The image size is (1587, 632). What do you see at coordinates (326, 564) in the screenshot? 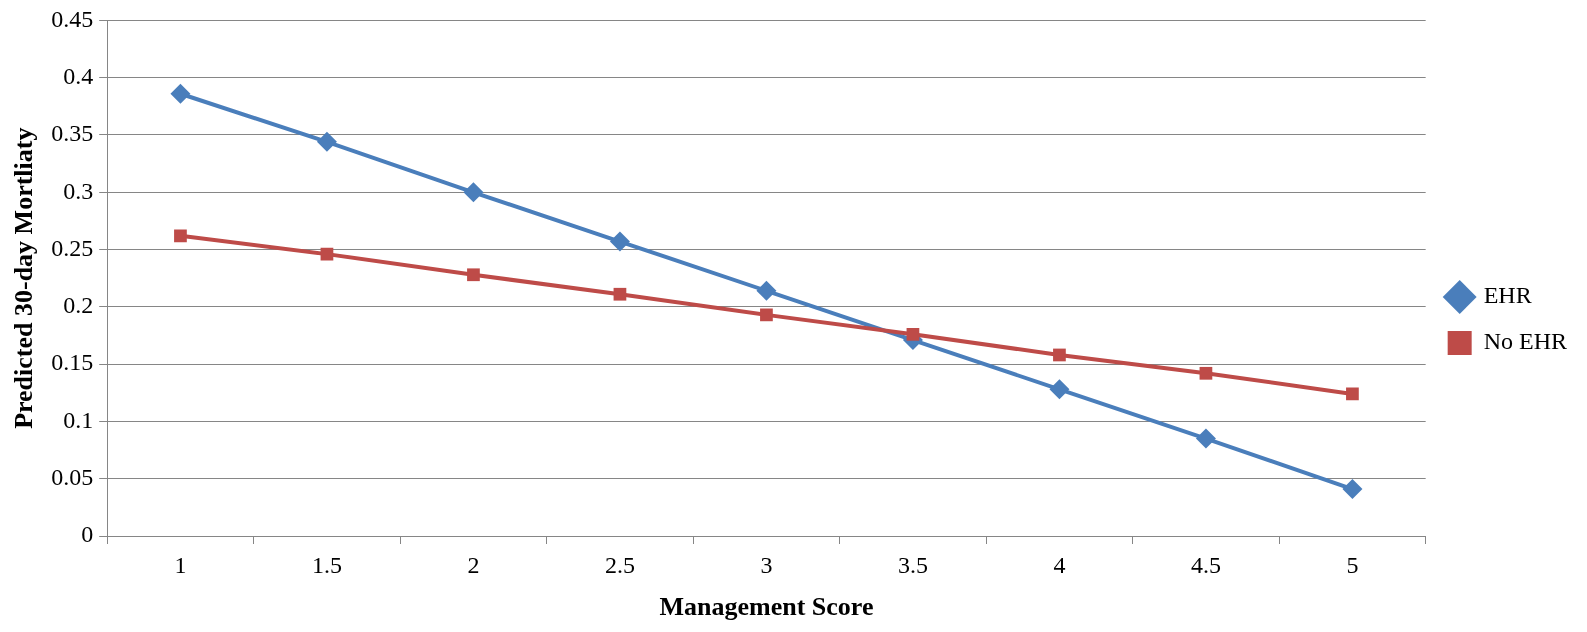
I see `x-tick-label: 1.5` at bounding box center [326, 564].